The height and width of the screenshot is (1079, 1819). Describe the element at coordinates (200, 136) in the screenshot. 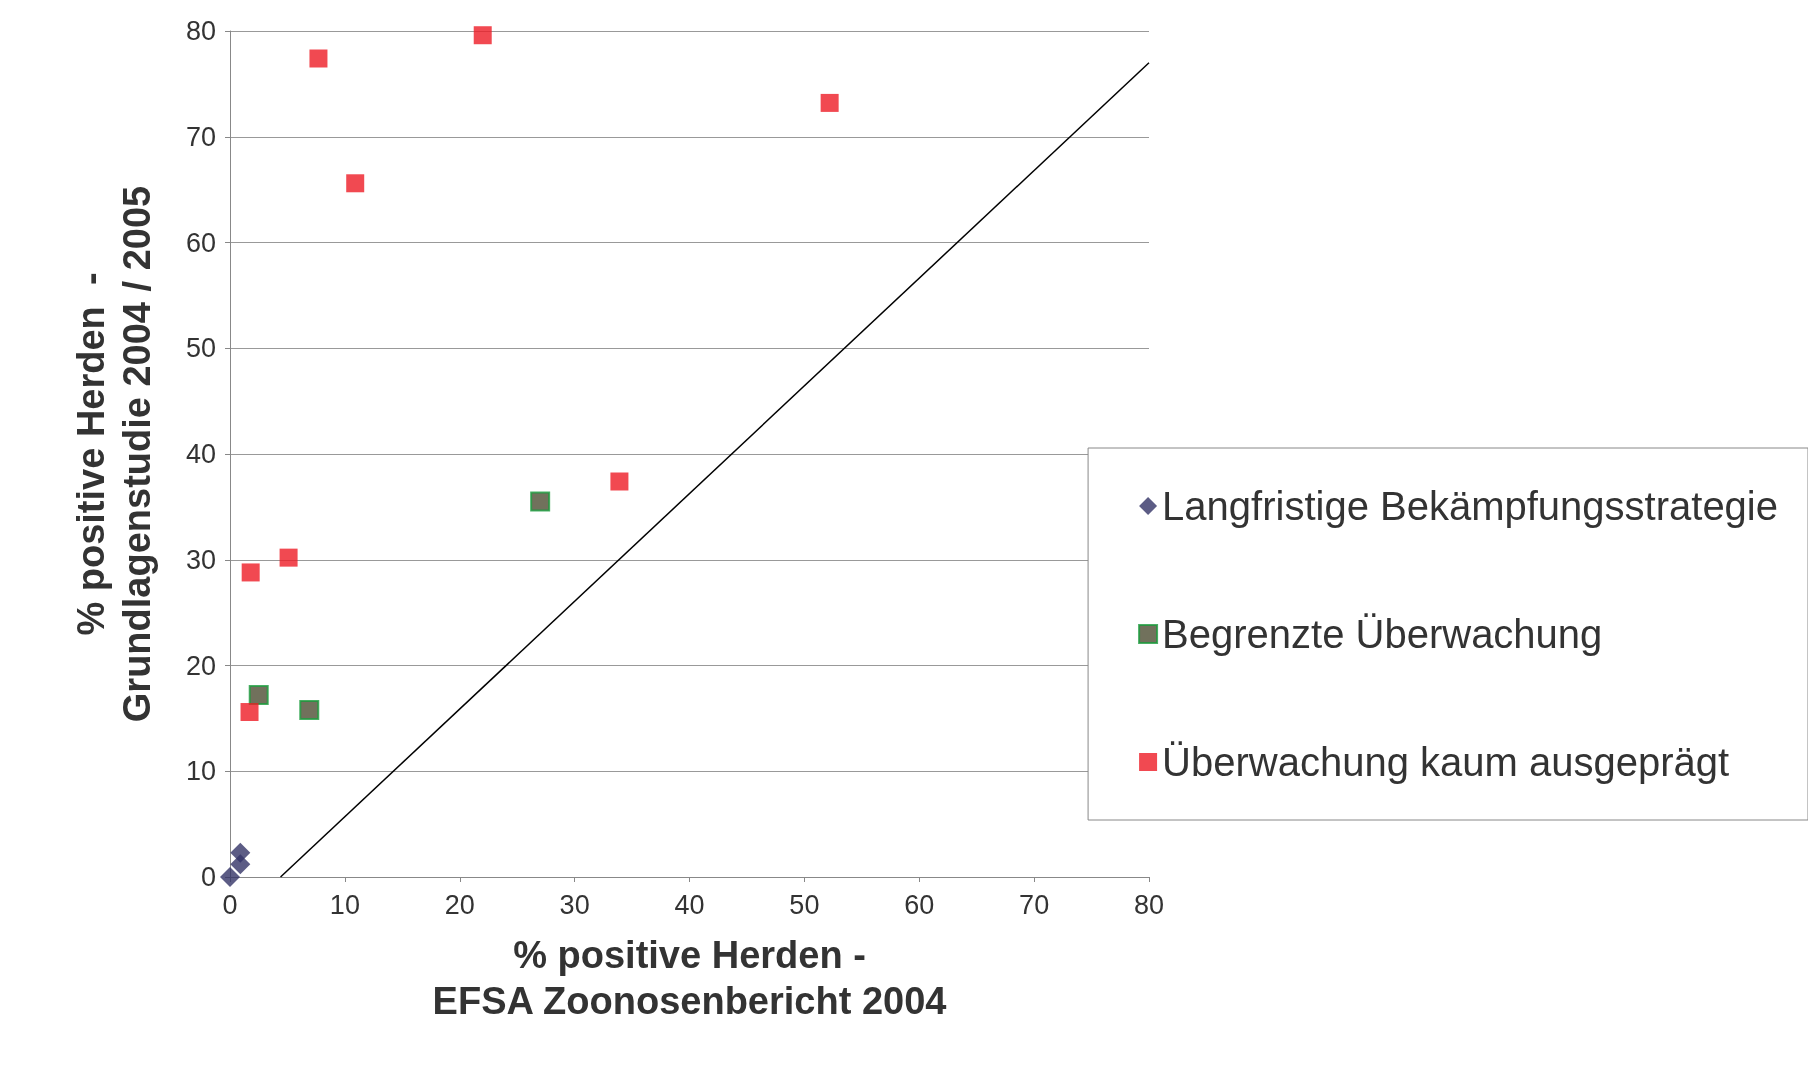

I see `y-tick-label: 70` at that location.